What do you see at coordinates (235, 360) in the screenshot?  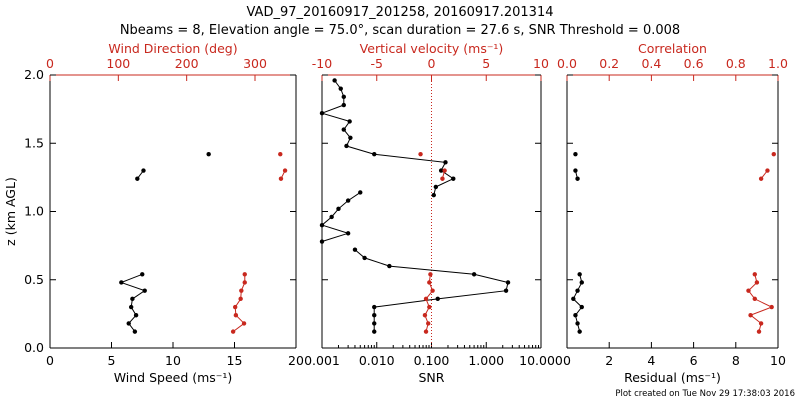 I see `bottom-tick-label: 15` at bounding box center [235, 360].